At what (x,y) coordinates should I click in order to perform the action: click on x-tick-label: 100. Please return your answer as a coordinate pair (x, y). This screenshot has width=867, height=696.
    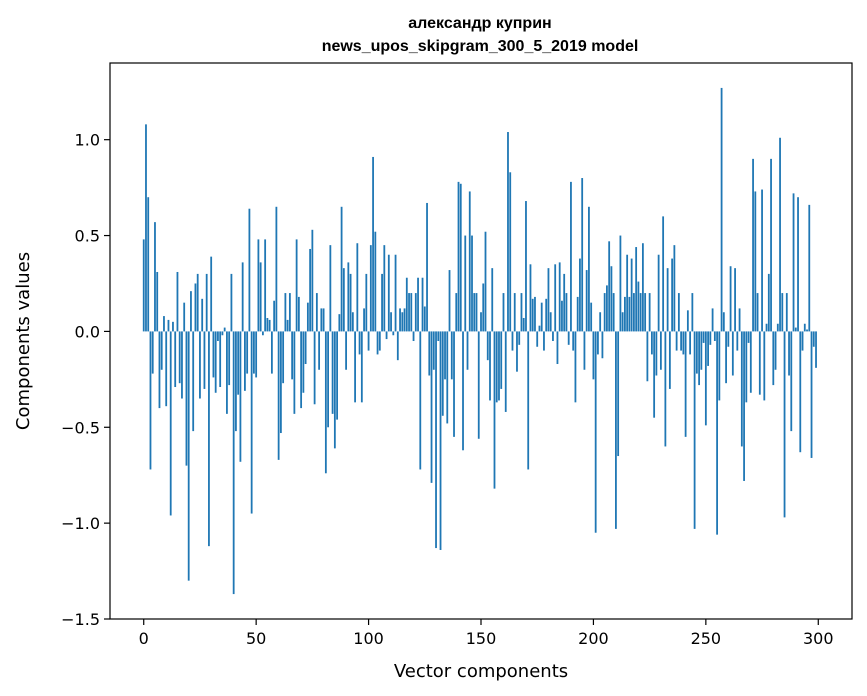
    Looking at the image, I should click on (368, 638).